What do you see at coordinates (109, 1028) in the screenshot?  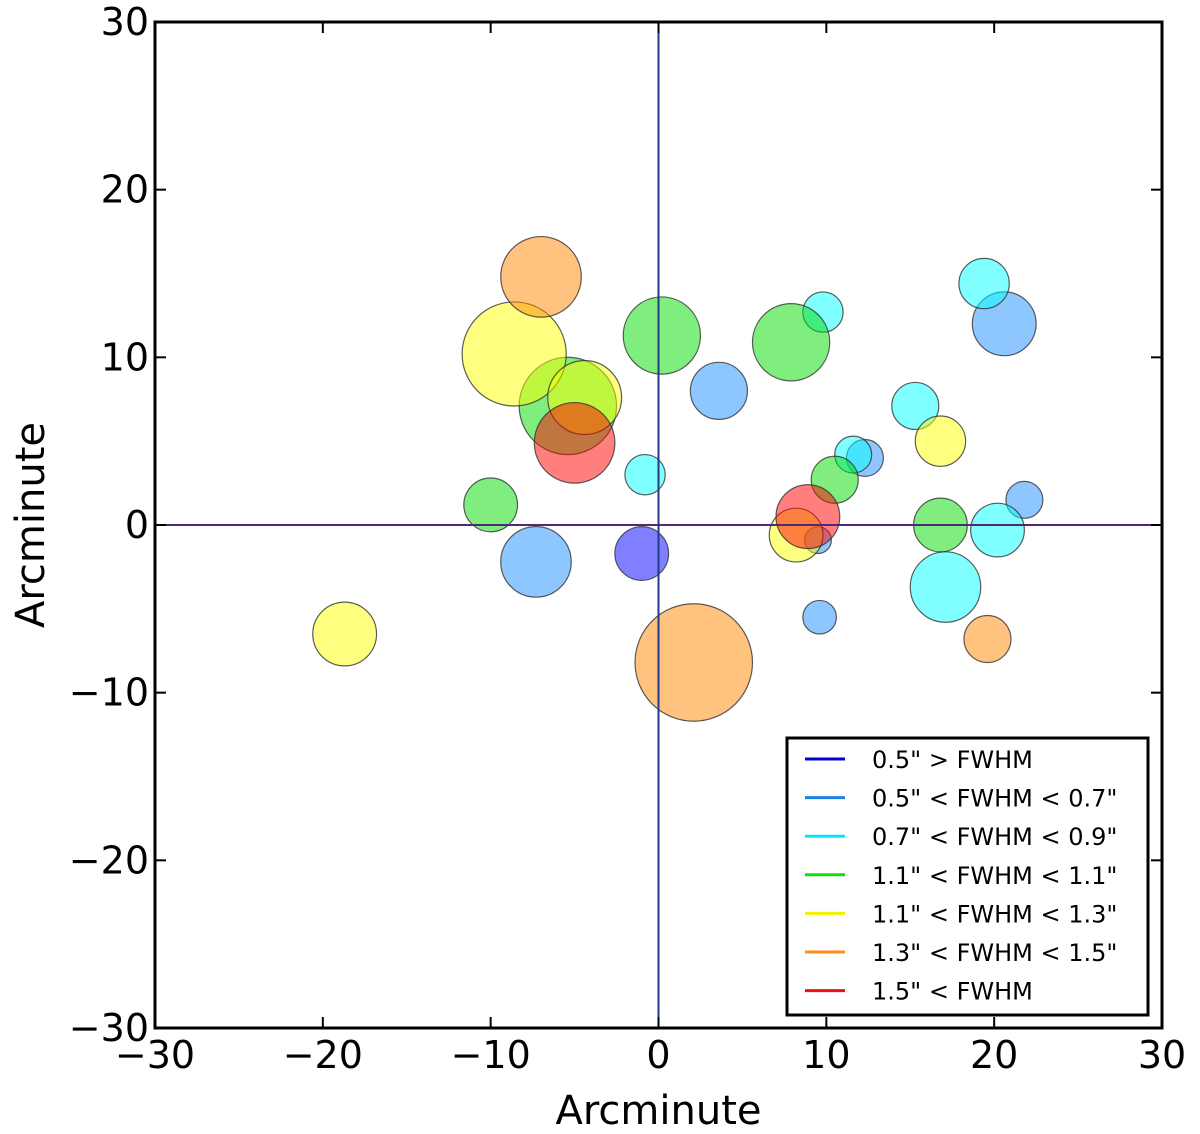 I see `y-tick-label: −30` at bounding box center [109, 1028].